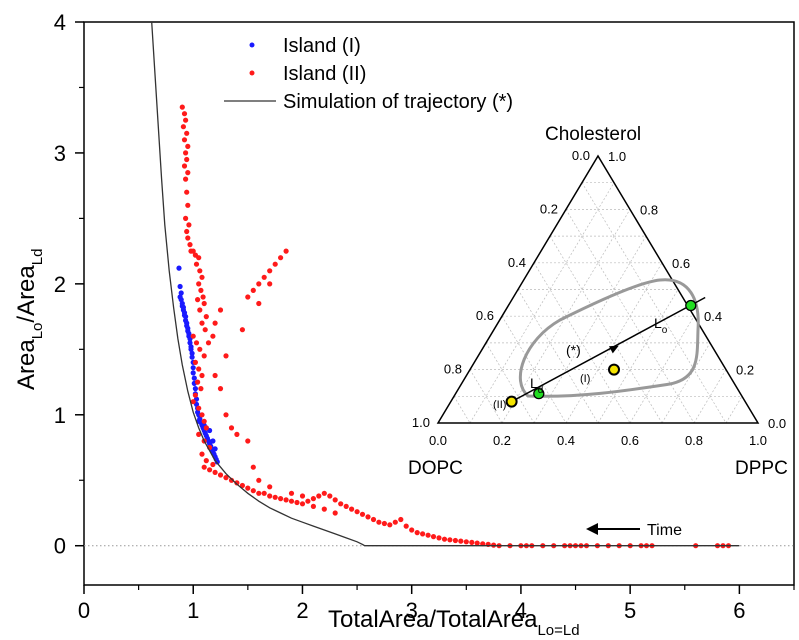  Describe the element at coordinates (758, 440) in the screenshot. I see `ternary-bottom-tick-5: 1.0` at that location.